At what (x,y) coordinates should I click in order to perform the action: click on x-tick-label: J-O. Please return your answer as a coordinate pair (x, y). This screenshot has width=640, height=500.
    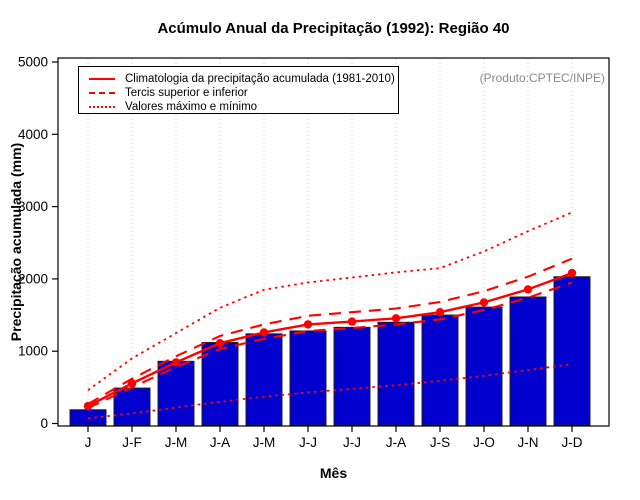
    Looking at the image, I should click on (484, 442).